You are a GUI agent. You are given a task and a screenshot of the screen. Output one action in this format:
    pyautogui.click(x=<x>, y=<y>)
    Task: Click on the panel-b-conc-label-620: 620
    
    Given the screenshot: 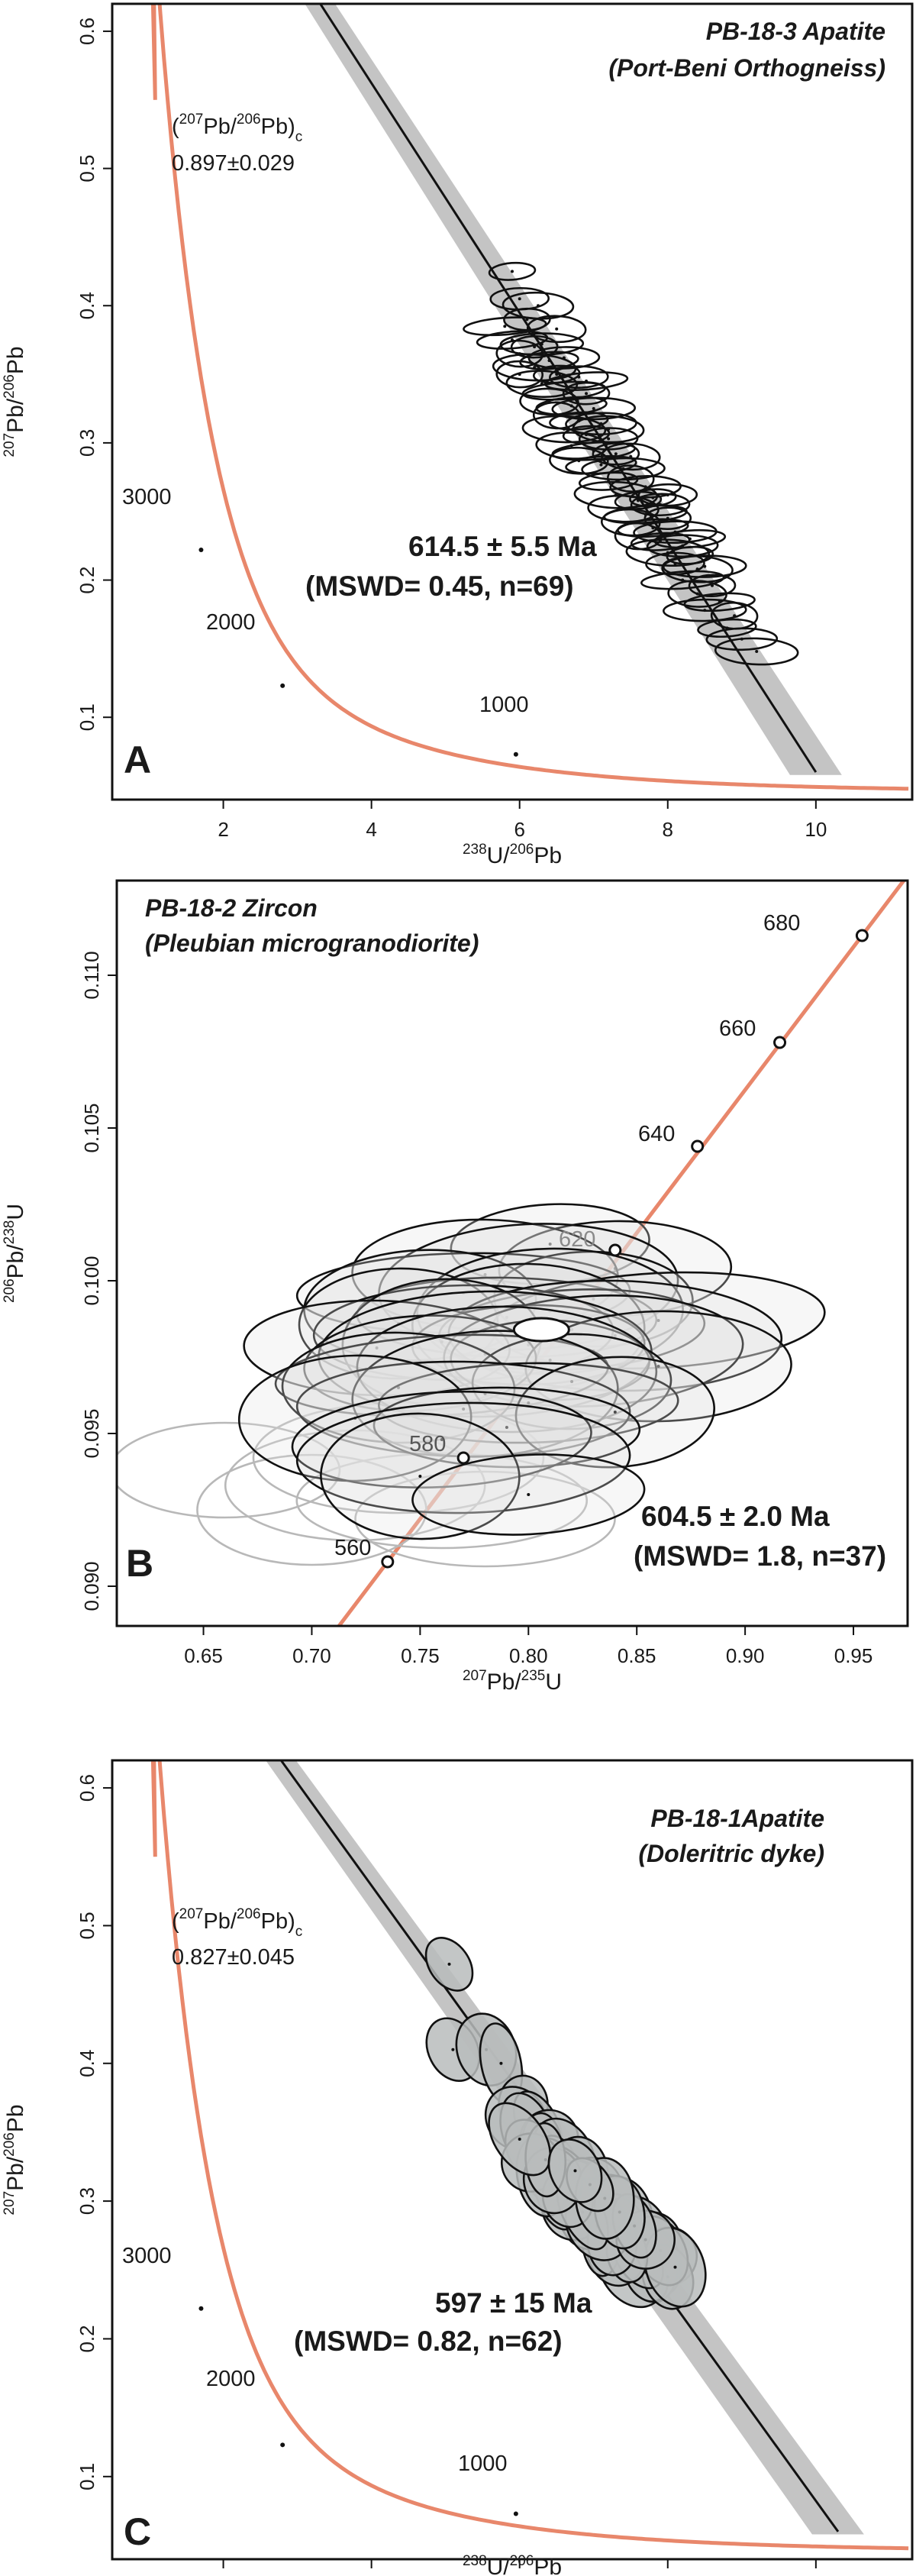 What is the action you would take?
    pyautogui.click(x=577, y=1239)
    